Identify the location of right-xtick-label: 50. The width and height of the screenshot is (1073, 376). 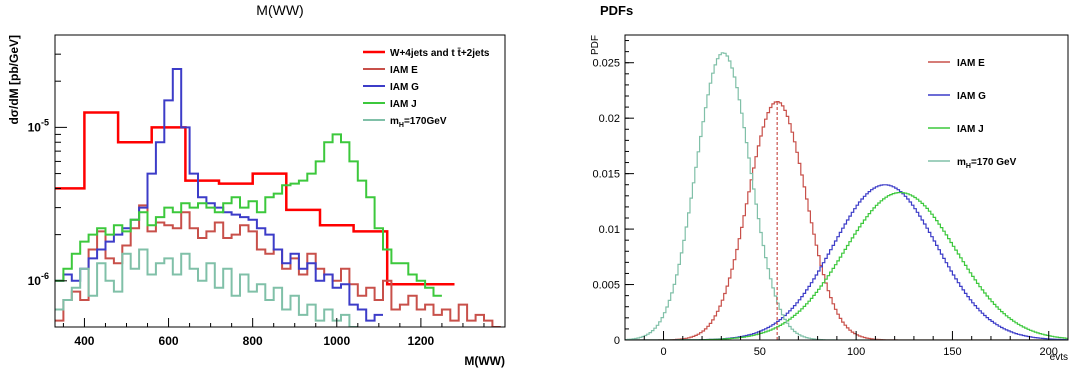
(760, 352).